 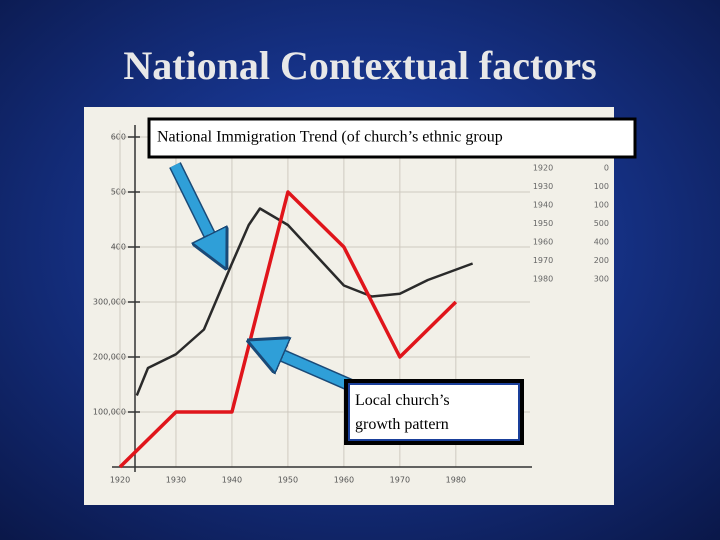 I want to click on table-cell: 1960, so click(x=543, y=242).